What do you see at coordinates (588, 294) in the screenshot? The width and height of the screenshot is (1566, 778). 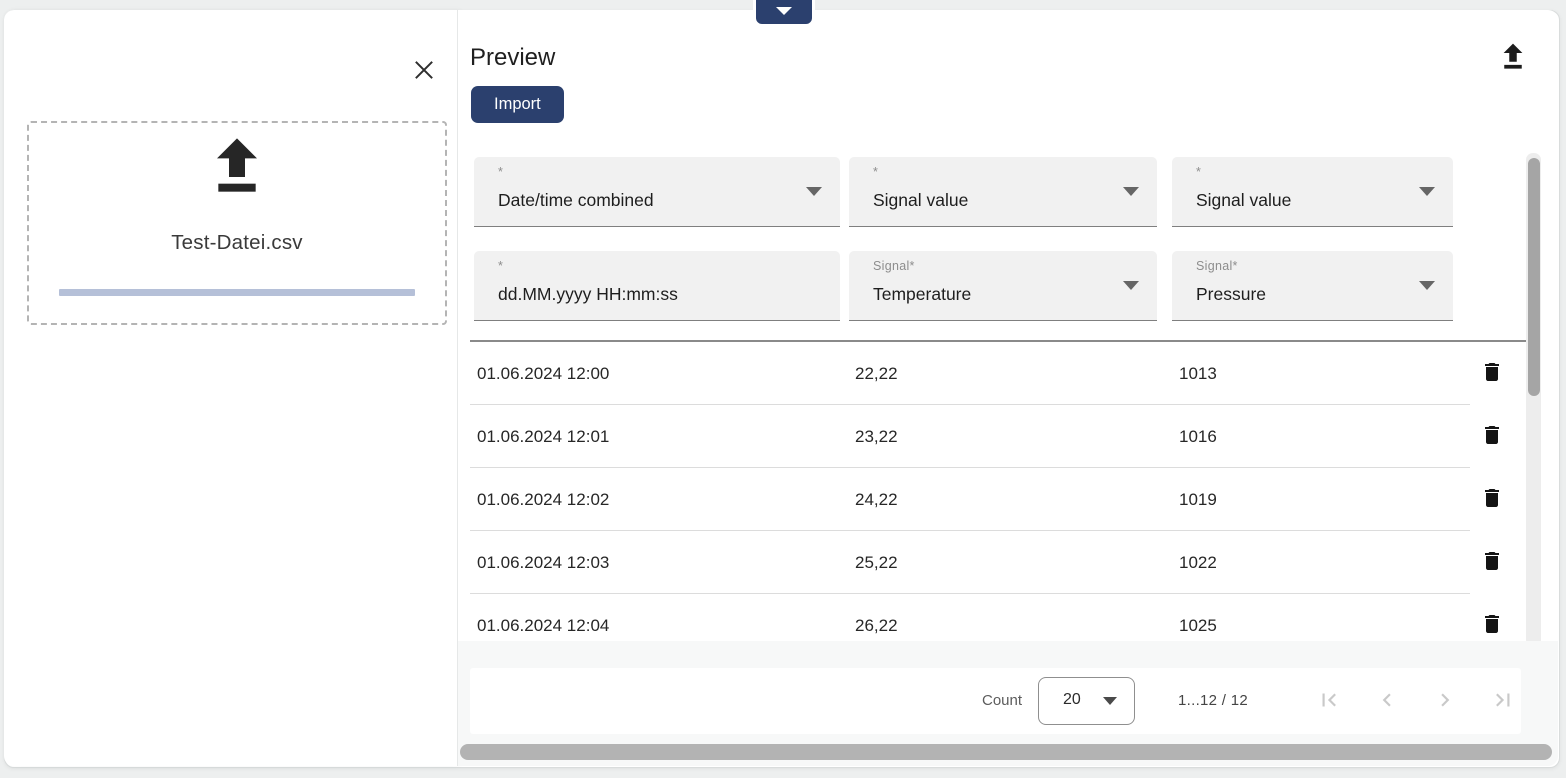 I see `field-value: dd.MM.yyyy HH:mm:ss` at bounding box center [588, 294].